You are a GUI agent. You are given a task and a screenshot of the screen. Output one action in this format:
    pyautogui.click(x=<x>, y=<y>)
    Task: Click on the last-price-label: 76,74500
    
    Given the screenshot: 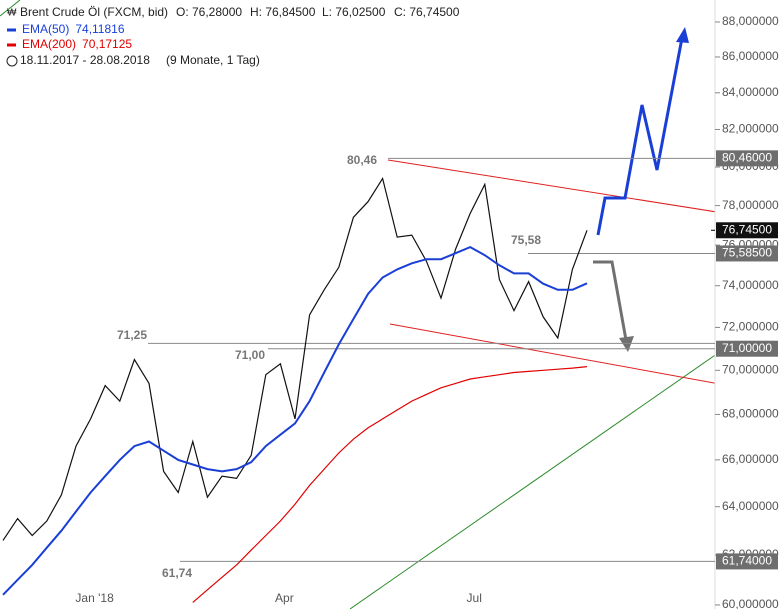 What is the action you would take?
    pyautogui.click(x=747, y=229)
    